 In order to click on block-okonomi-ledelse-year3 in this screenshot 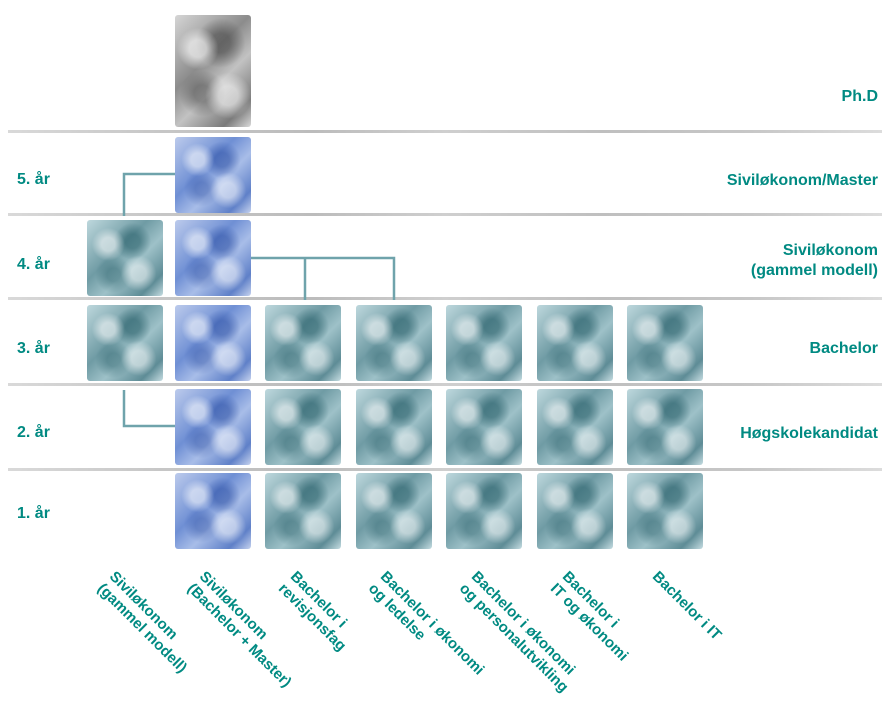, I will do `click(394, 343)`.